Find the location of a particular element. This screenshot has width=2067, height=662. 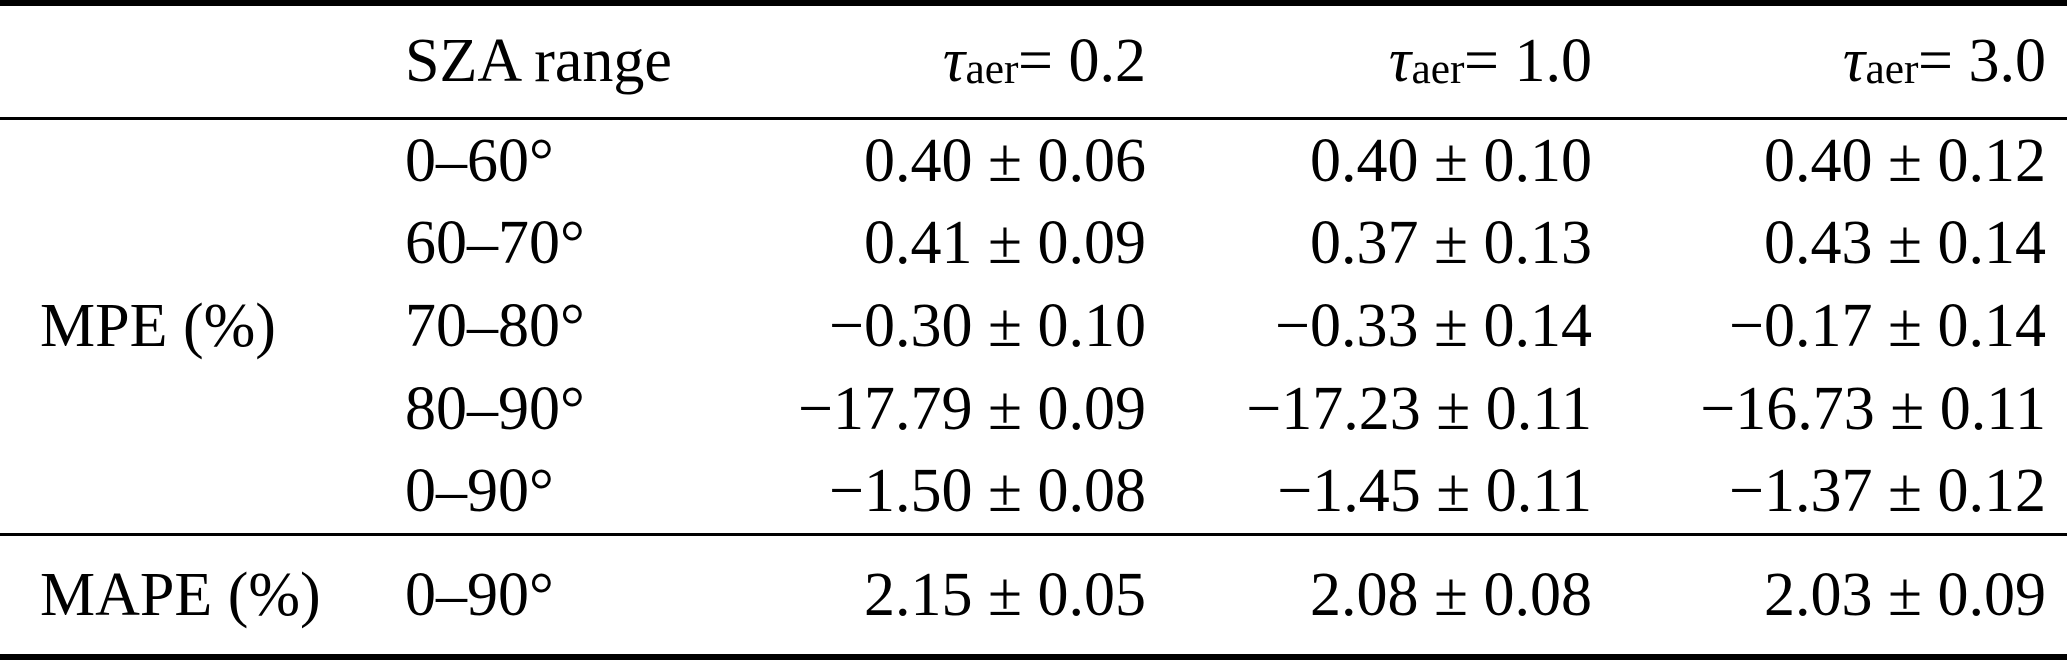

value-cell: −0.30 ± 0.10 is located at coordinates (987, 325).